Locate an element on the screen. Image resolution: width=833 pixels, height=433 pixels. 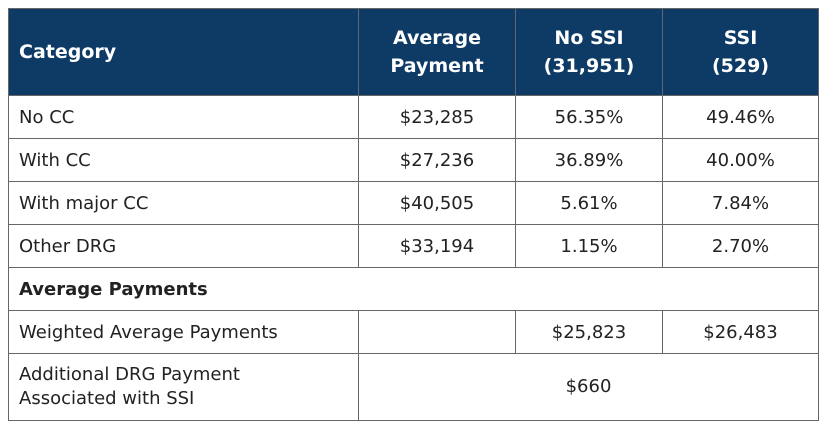
cell-line: Category is located at coordinates (68, 52).